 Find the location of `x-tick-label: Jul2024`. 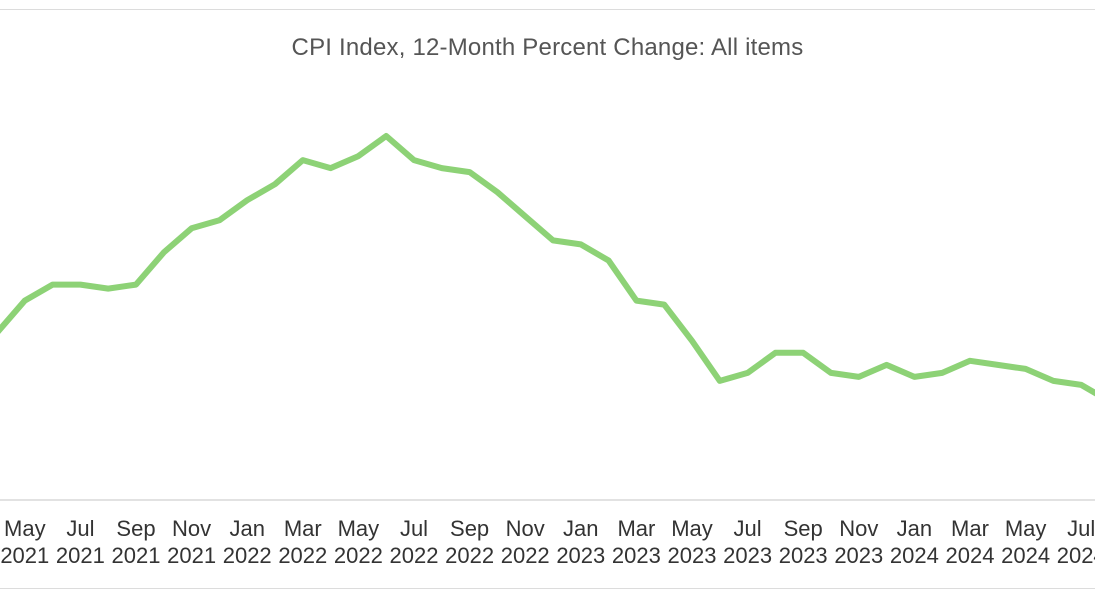

x-tick-label: Jul2024 is located at coordinates (1076, 542).